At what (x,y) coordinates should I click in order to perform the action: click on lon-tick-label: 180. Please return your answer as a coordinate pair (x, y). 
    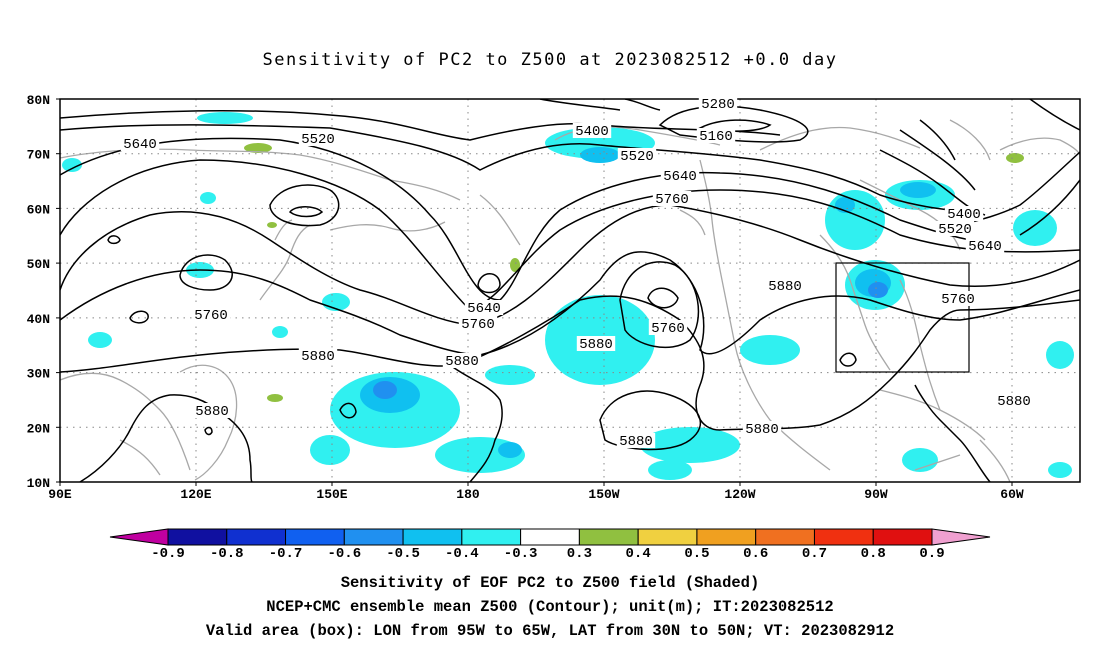
    Looking at the image, I should click on (468, 494).